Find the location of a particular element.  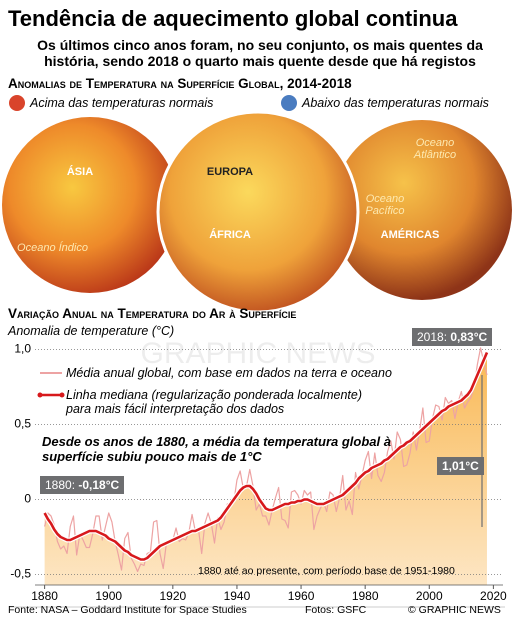

y-axis-label: Anomalia de temperature (°C) is located at coordinates (91, 331).